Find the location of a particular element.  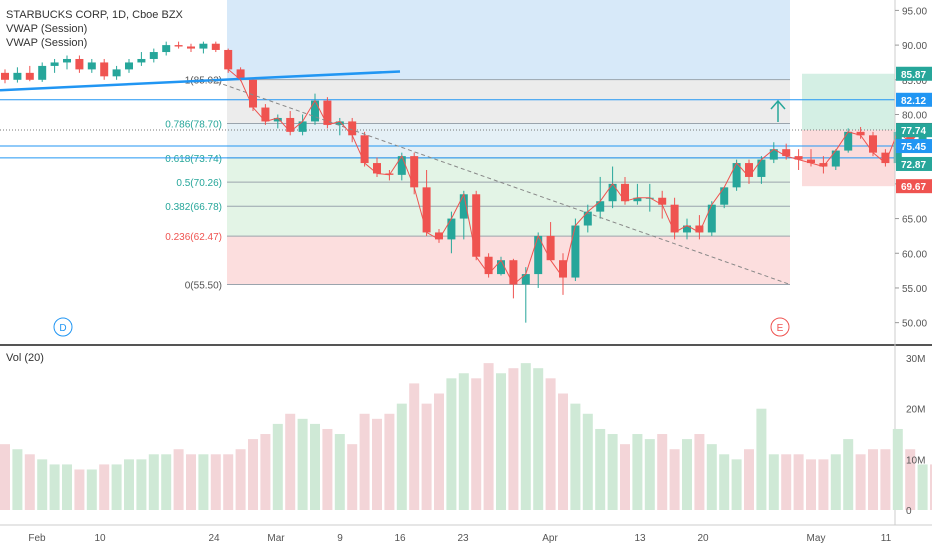

time-axis-label: 10 is located at coordinates (100, 538).